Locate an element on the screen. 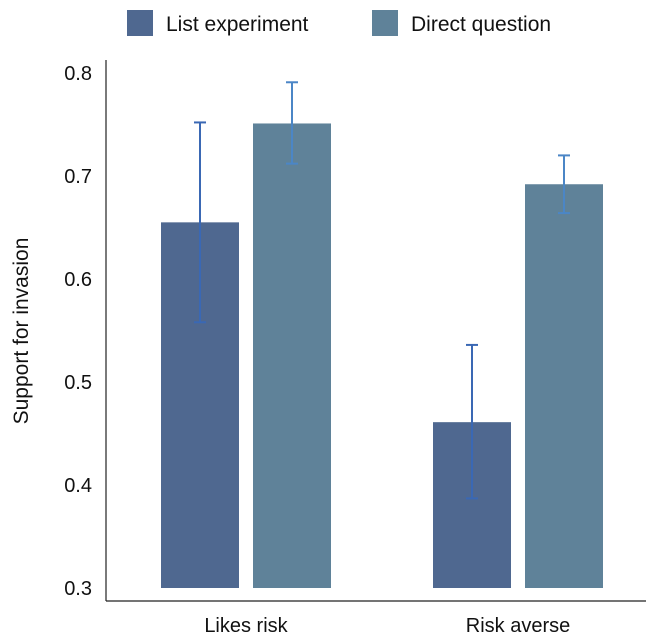 This screenshot has width=646, height=639. legend-label: Direct question is located at coordinates (481, 24).